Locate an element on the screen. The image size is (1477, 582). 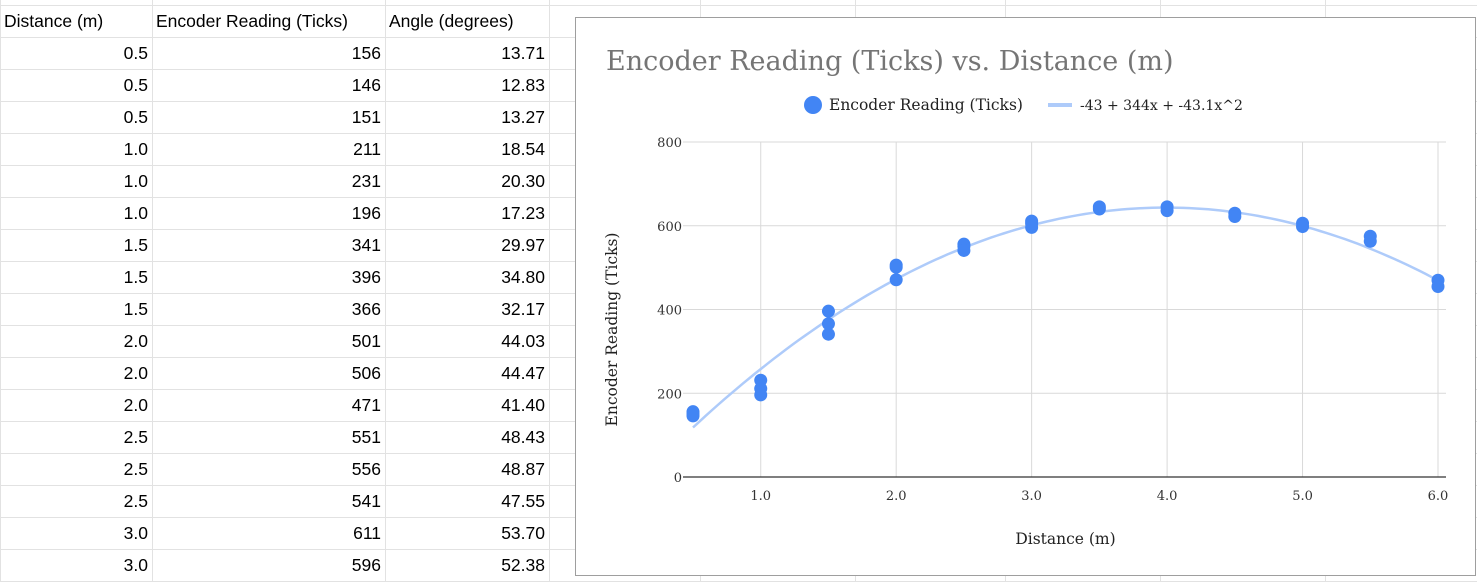
header-encoder-reading: Encoder Reading (Ticks) is located at coordinates (252, 21).